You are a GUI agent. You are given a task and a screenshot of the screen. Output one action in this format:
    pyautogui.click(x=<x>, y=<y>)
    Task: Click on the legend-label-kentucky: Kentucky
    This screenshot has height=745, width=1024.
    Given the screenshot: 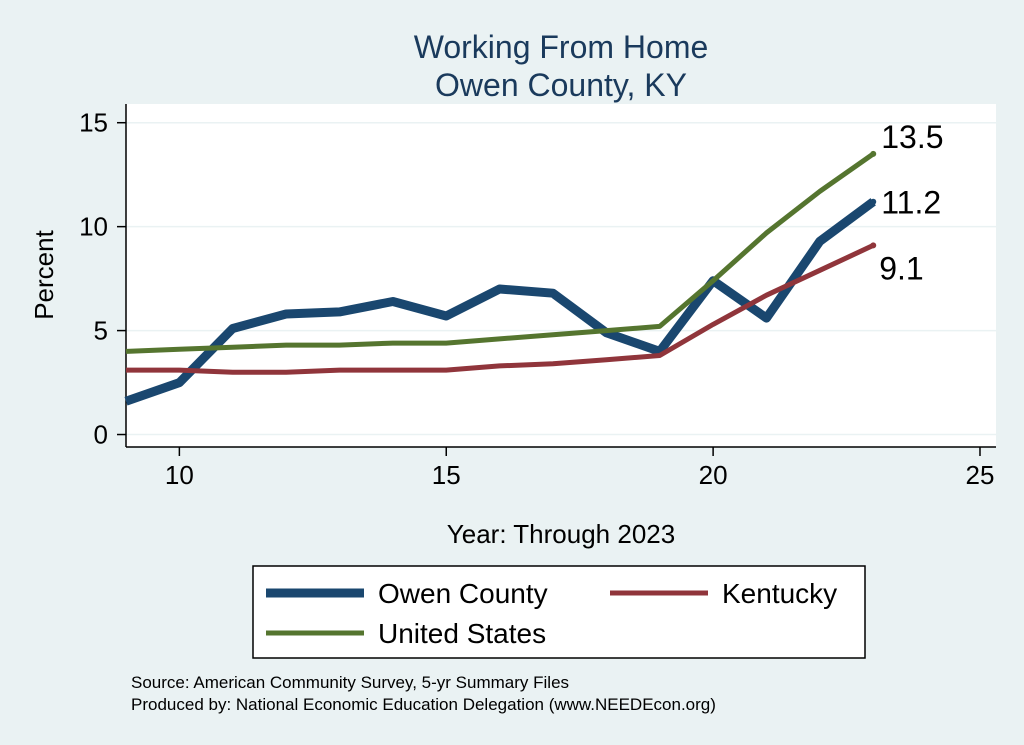 What is the action you would take?
    pyautogui.click(x=779, y=593)
    